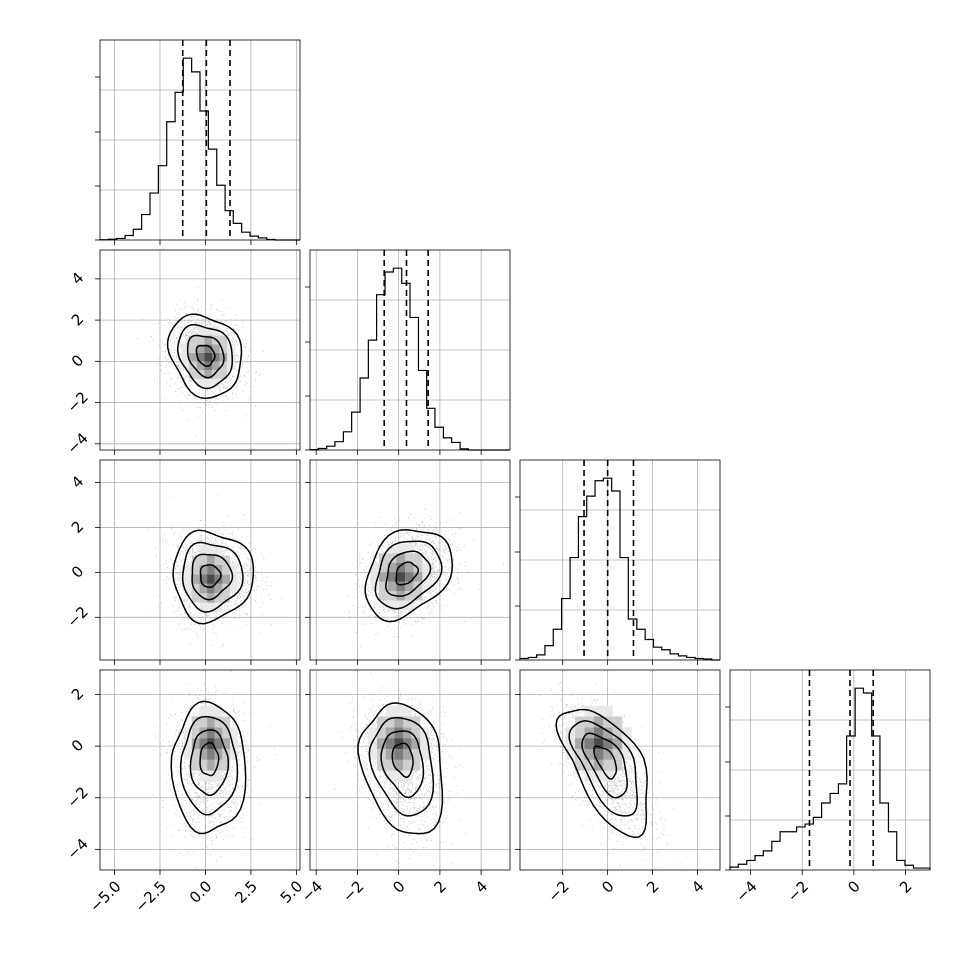  What do you see at coordinates (607, 886) in the screenshot?
I see `x-tick-label: 0` at bounding box center [607, 886].